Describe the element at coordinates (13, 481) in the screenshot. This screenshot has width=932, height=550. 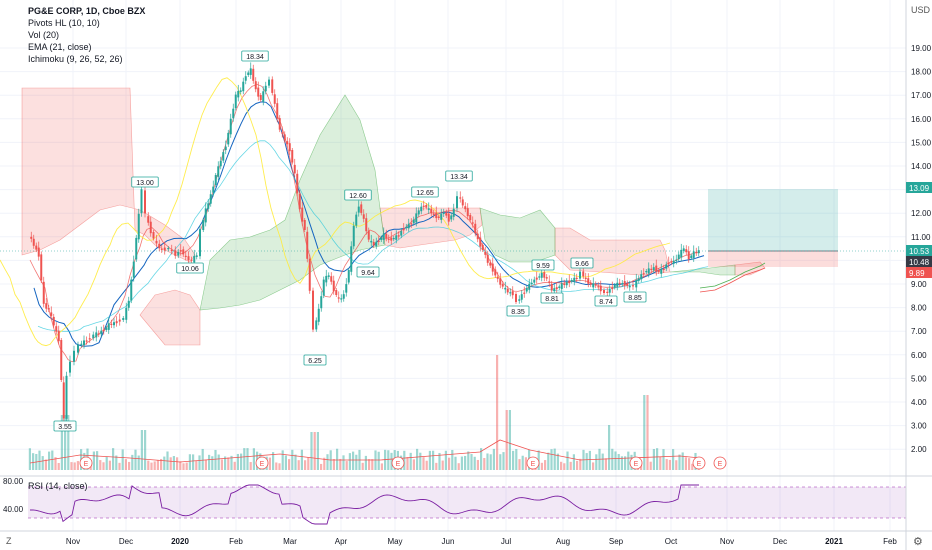
I see `rsi-tick-label: 80.00` at that location.